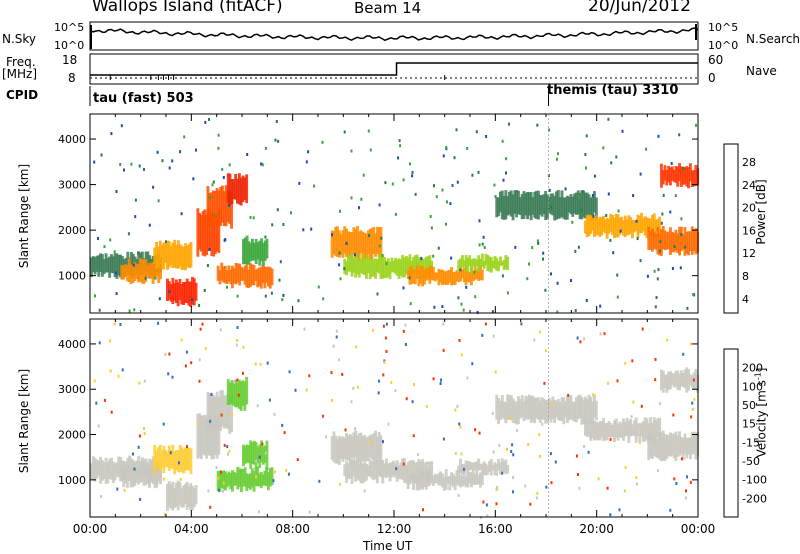 This screenshot has width=800, height=554. Describe the element at coordinates (749, 424) in the screenshot. I see `velocity-colorbar-tick: 15` at that location.